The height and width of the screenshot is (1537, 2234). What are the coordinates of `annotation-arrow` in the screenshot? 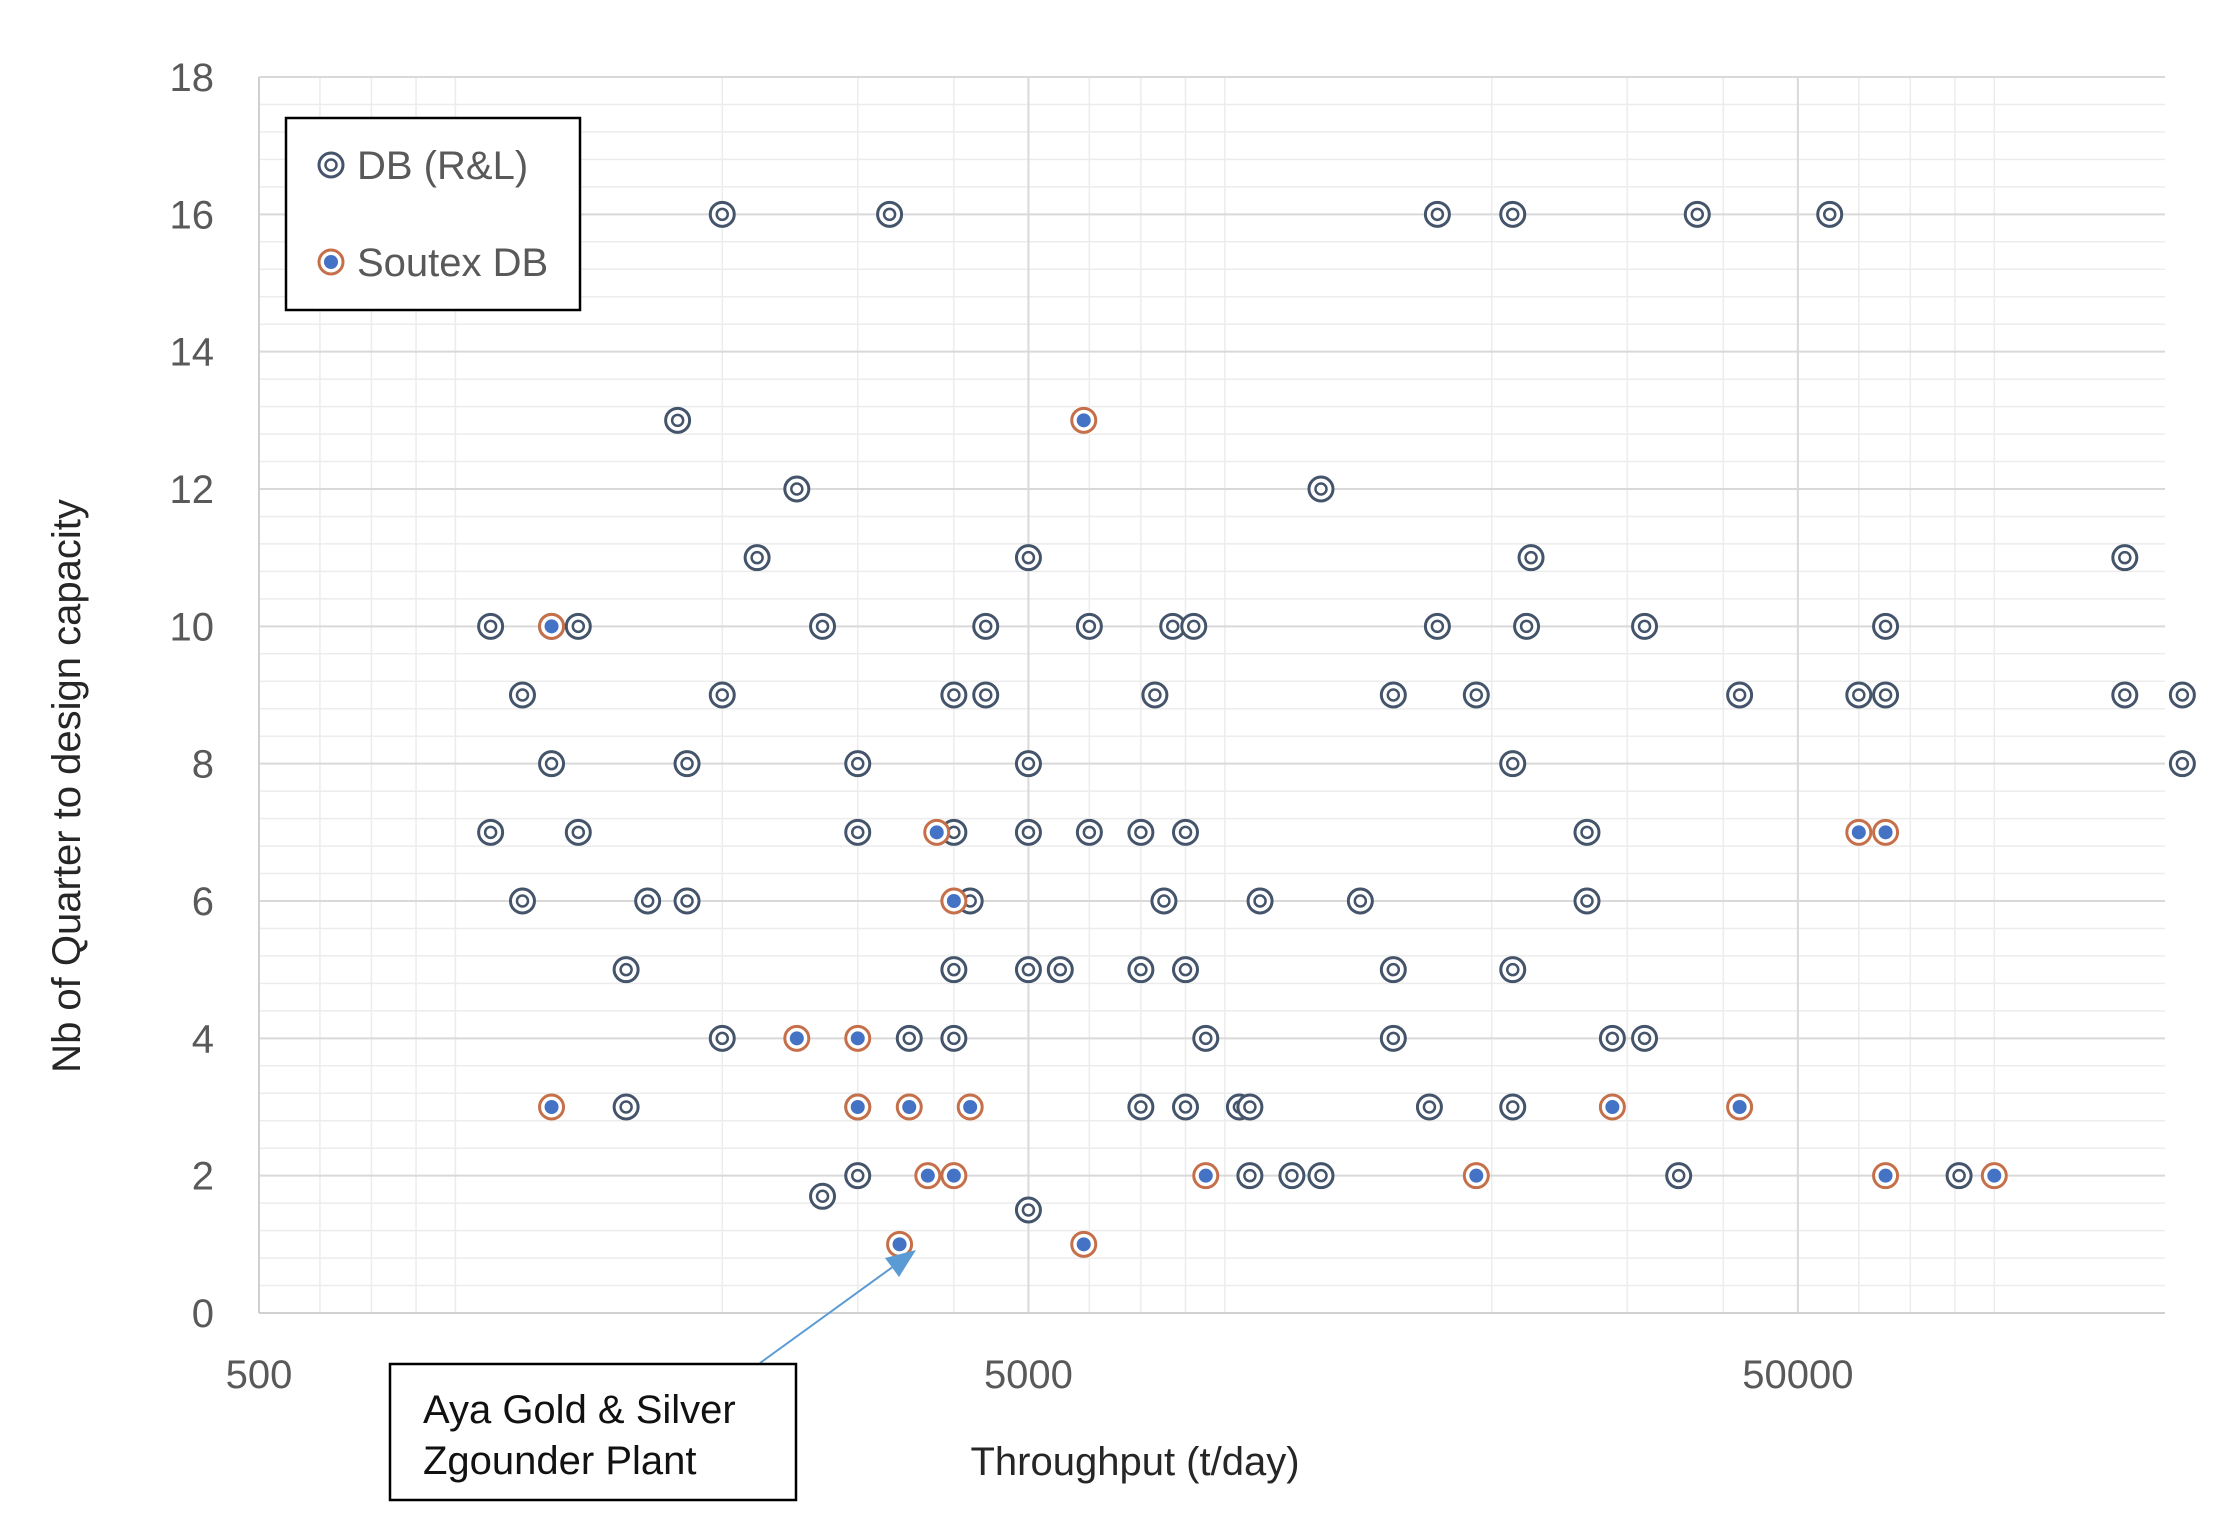 It's located at (832, 1310).